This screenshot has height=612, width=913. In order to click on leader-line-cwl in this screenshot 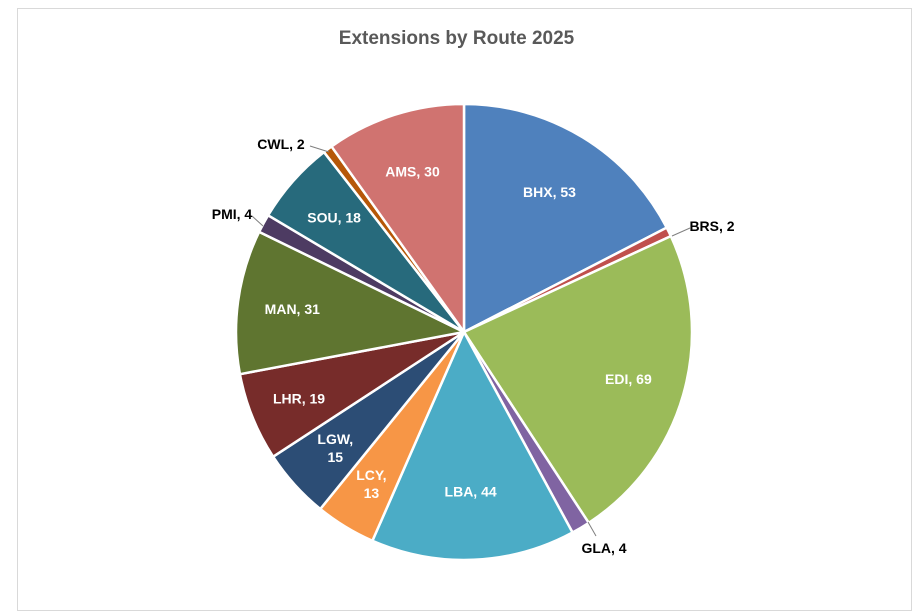, I will do `click(319, 149)`.